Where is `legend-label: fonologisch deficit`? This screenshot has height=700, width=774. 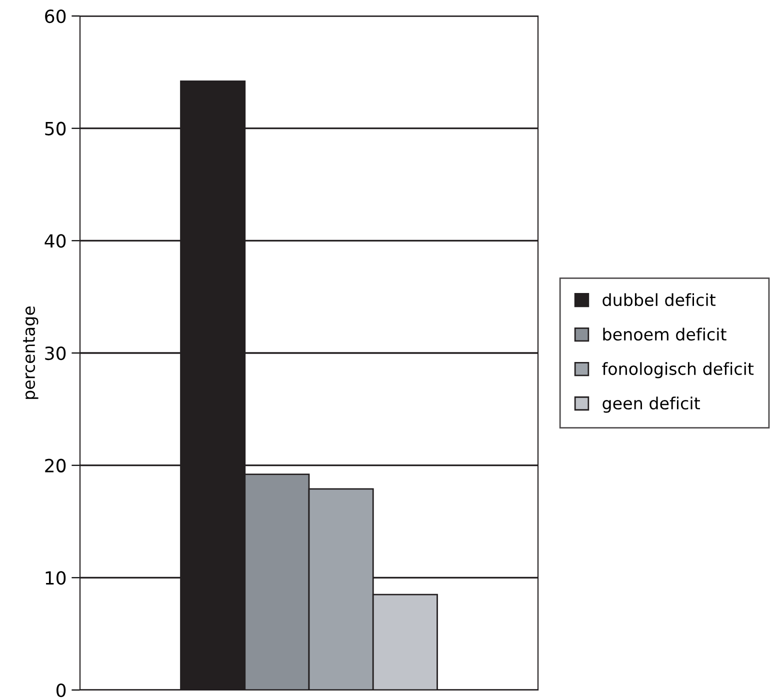
legend-label: fonologisch deficit is located at coordinates (678, 370).